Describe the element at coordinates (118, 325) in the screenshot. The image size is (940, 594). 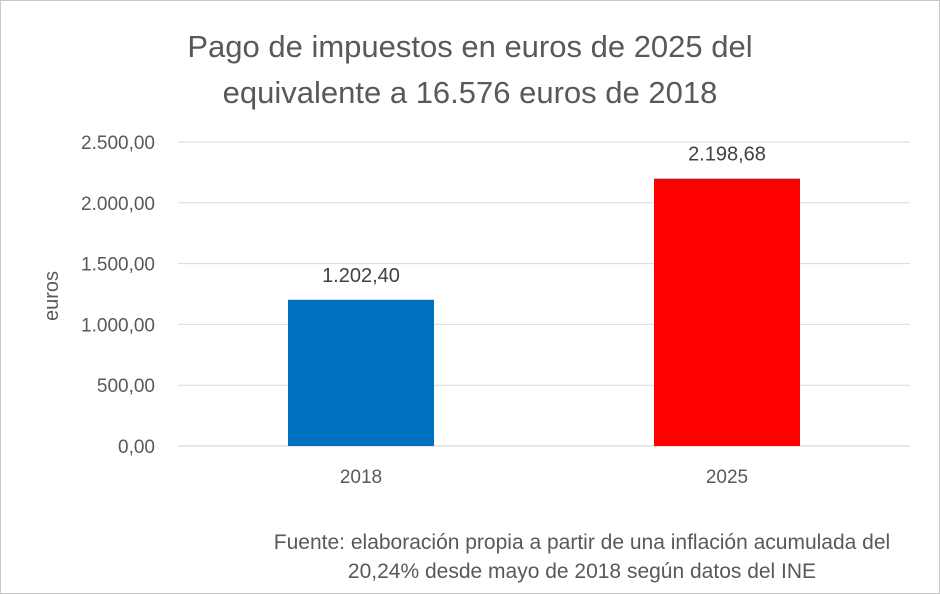
I see `y-tick-label: 1.000,00` at that location.